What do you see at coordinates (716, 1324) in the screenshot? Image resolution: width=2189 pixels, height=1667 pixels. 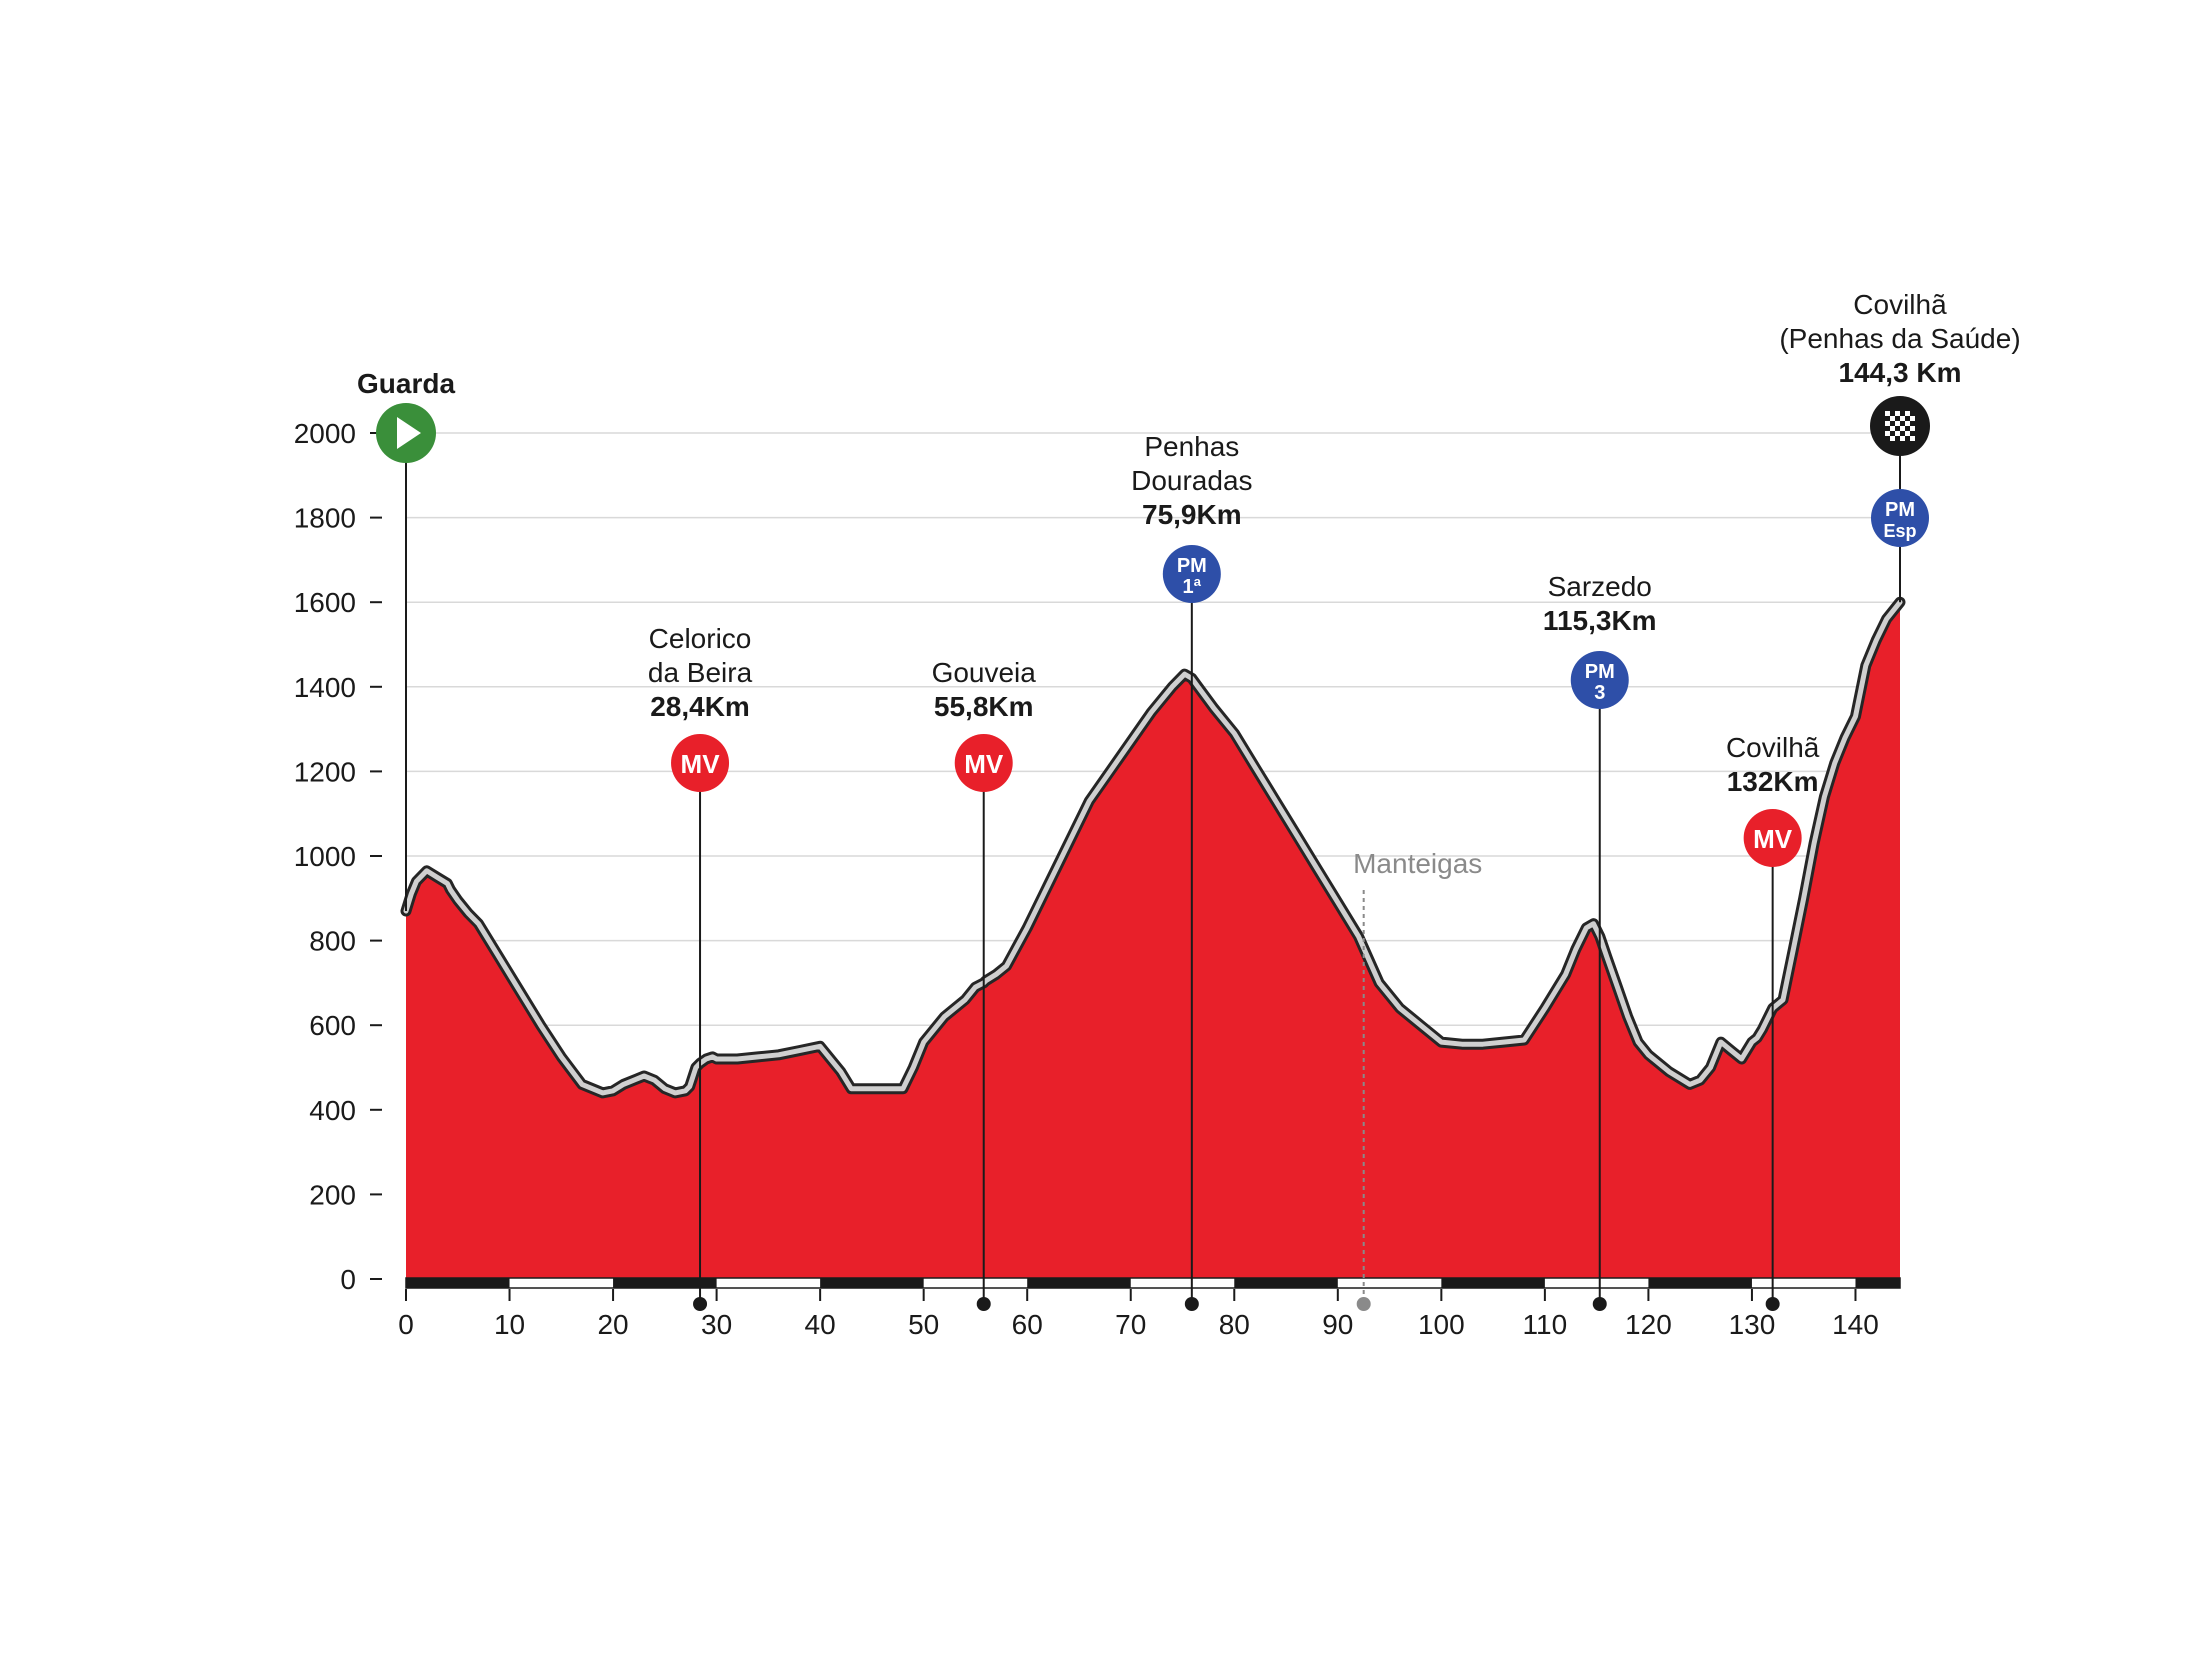 I see `x-tick-label: 30` at bounding box center [716, 1324].